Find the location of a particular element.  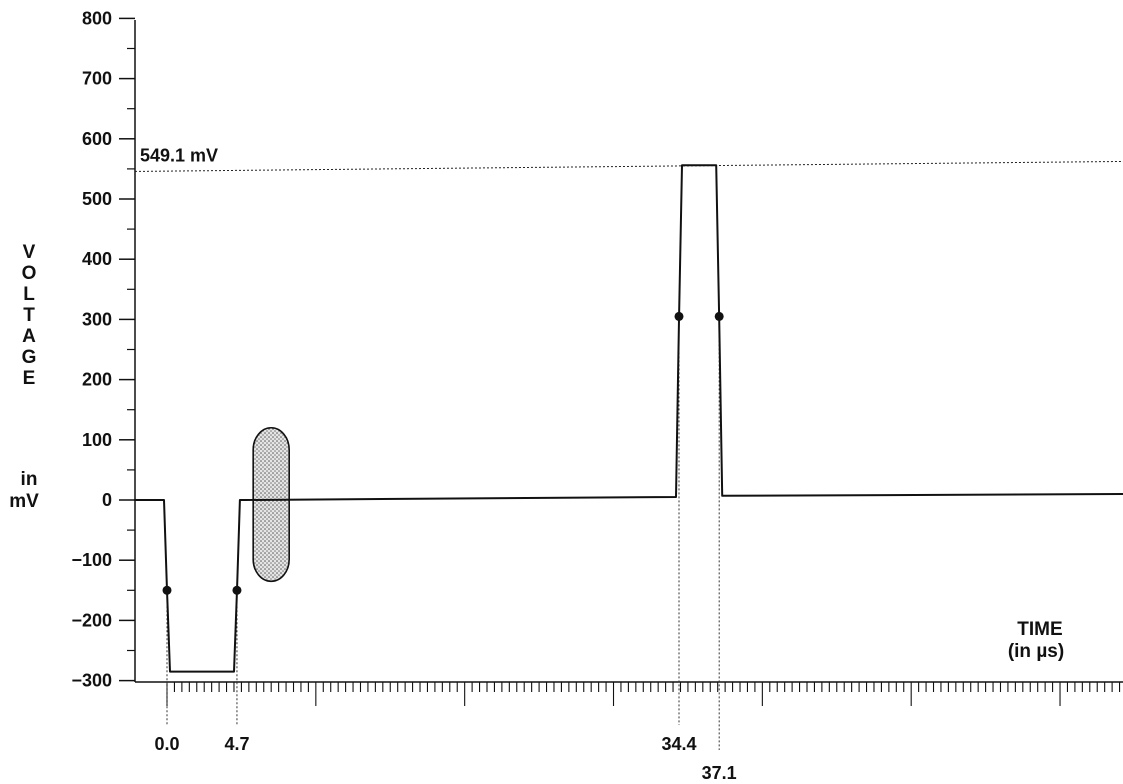

y-axis-title-letter: L is located at coordinates (29, 294).